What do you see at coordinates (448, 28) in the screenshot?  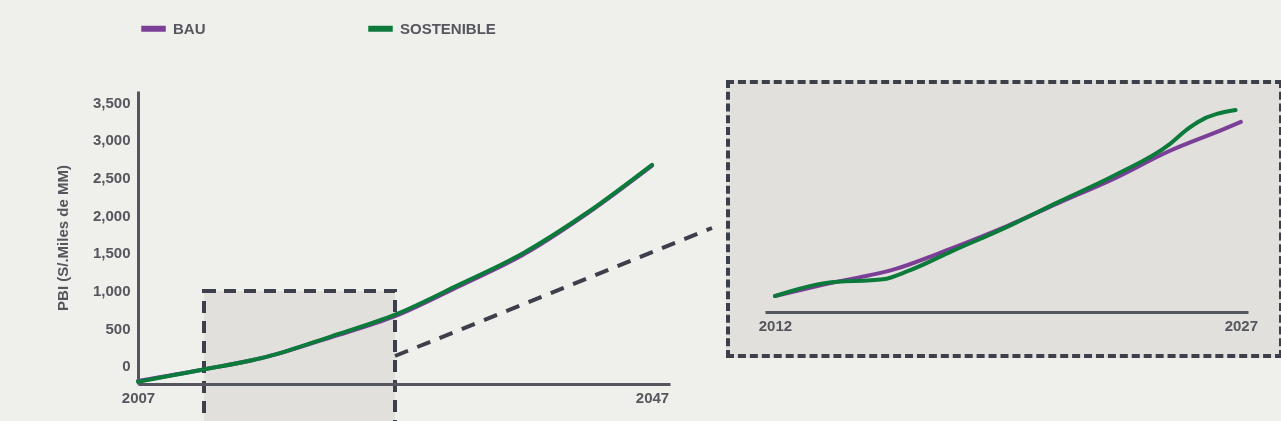 I see `legend-label: SOSTENIBLE` at bounding box center [448, 28].